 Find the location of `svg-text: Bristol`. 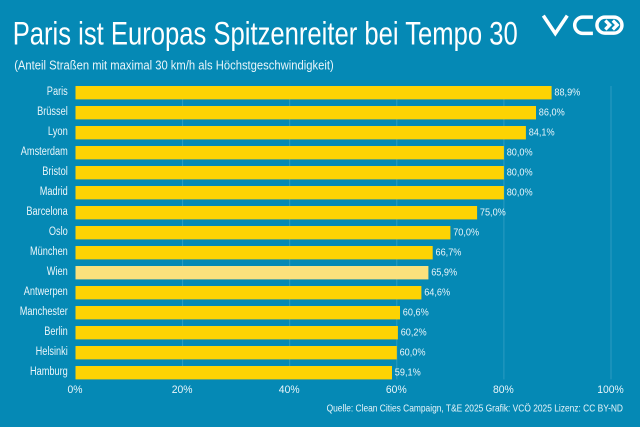

svg-text: Bristol is located at coordinates (55, 172).